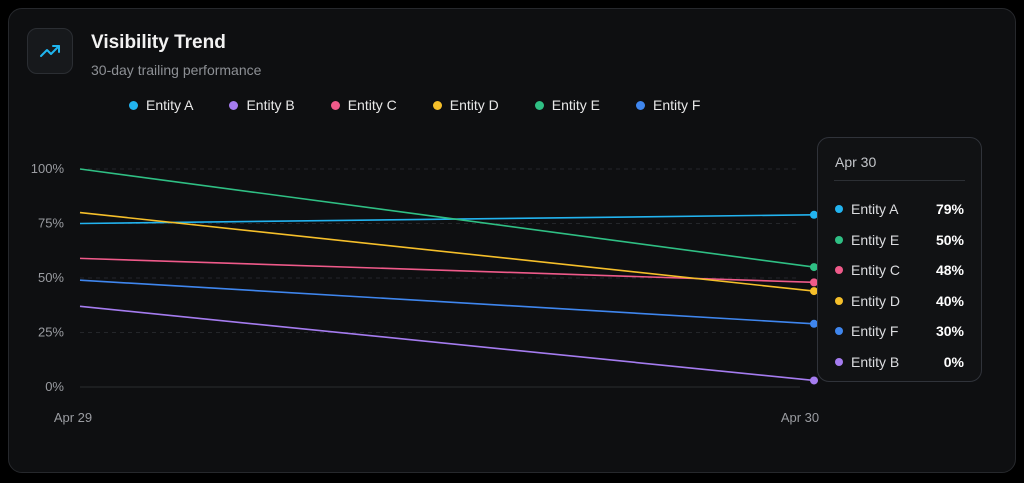 The width and height of the screenshot is (1024, 483). I want to click on legend-item-entity-b: Entity B, so click(262, 105).